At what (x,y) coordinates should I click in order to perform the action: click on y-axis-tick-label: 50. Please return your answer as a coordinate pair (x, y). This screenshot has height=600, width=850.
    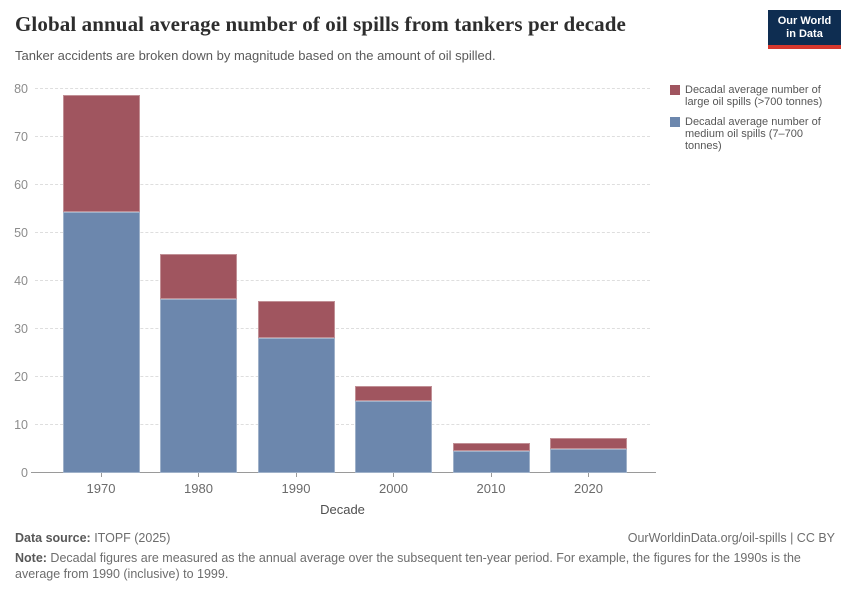
    Looking at the image, I should click on (21, 233).